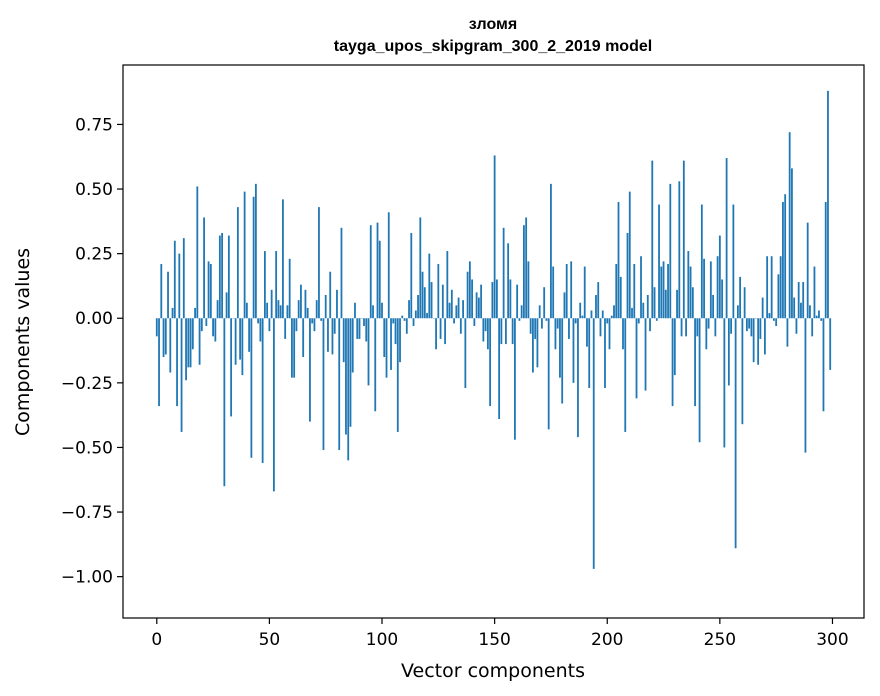 Image resolution: width=880 pixels, height=696 pixels. Describe the element at coordinates (720, 640) in the screenshot. I see `x-tick-label: 250` at that location.